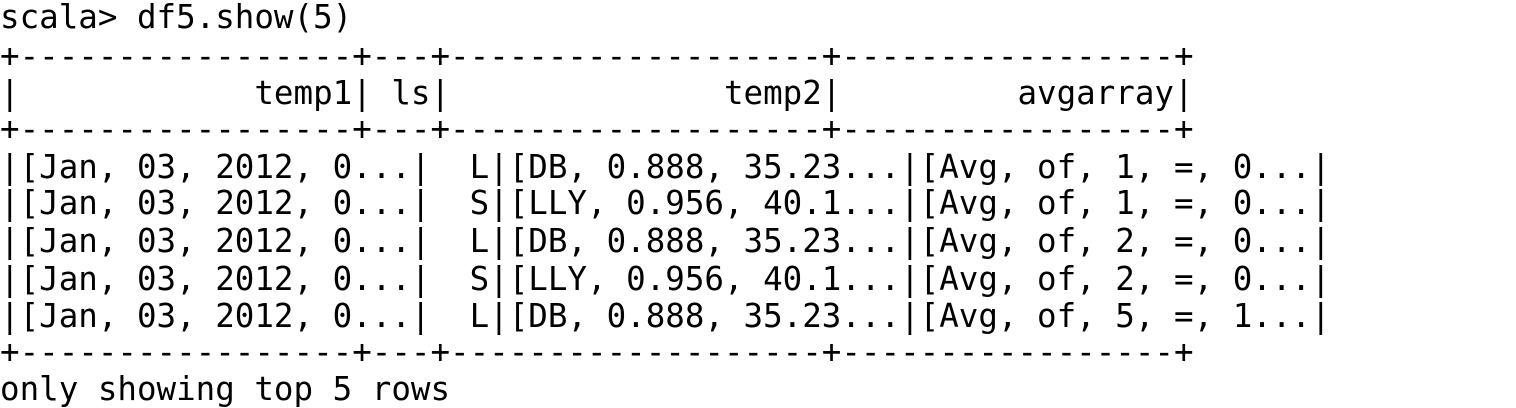 The image size is (1516, 408). What do you see at coordinates (597, 93) in the screenshot?
I see `table-header-row: | temp1| ls| temp2| avgarray|` at bounding box center [597, 93].